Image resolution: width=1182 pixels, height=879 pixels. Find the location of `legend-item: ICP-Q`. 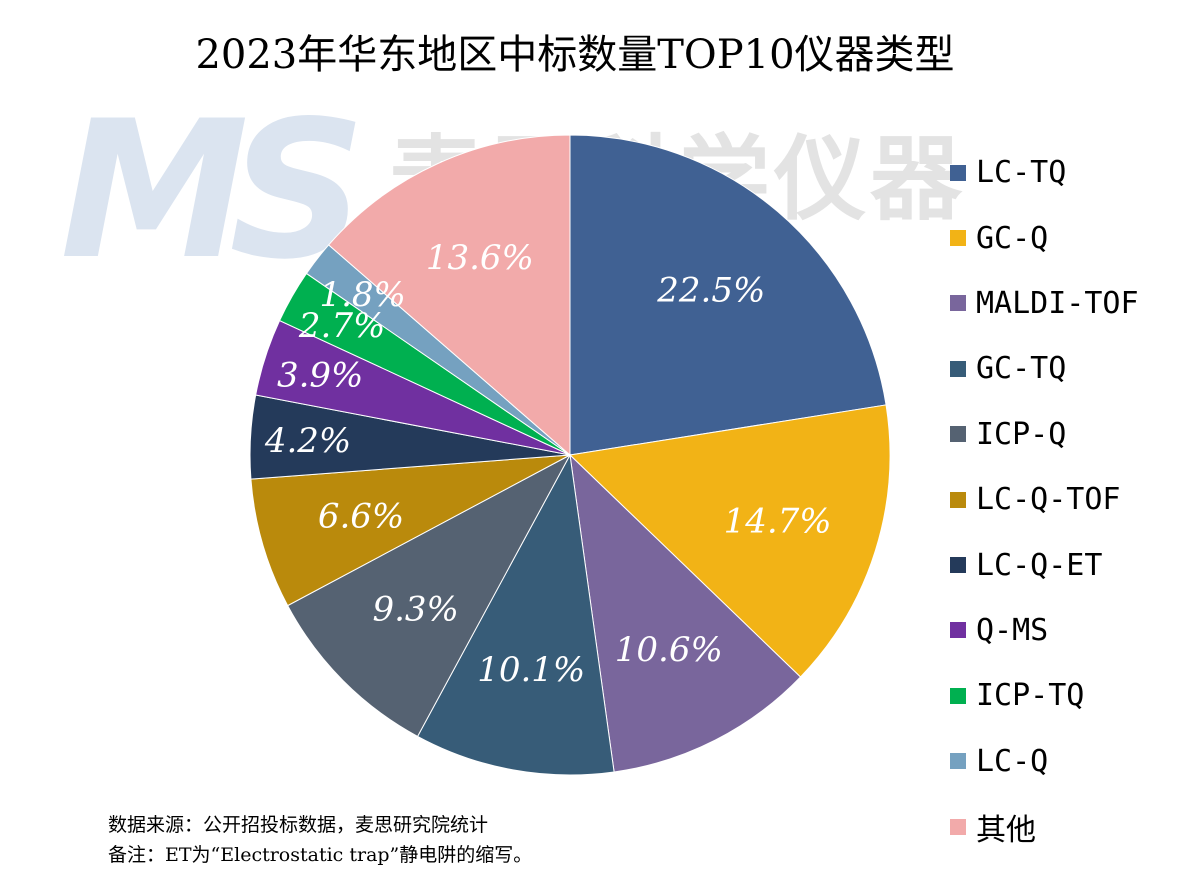

legend-item: ICP-Q is located at coordinates (1044, 434).